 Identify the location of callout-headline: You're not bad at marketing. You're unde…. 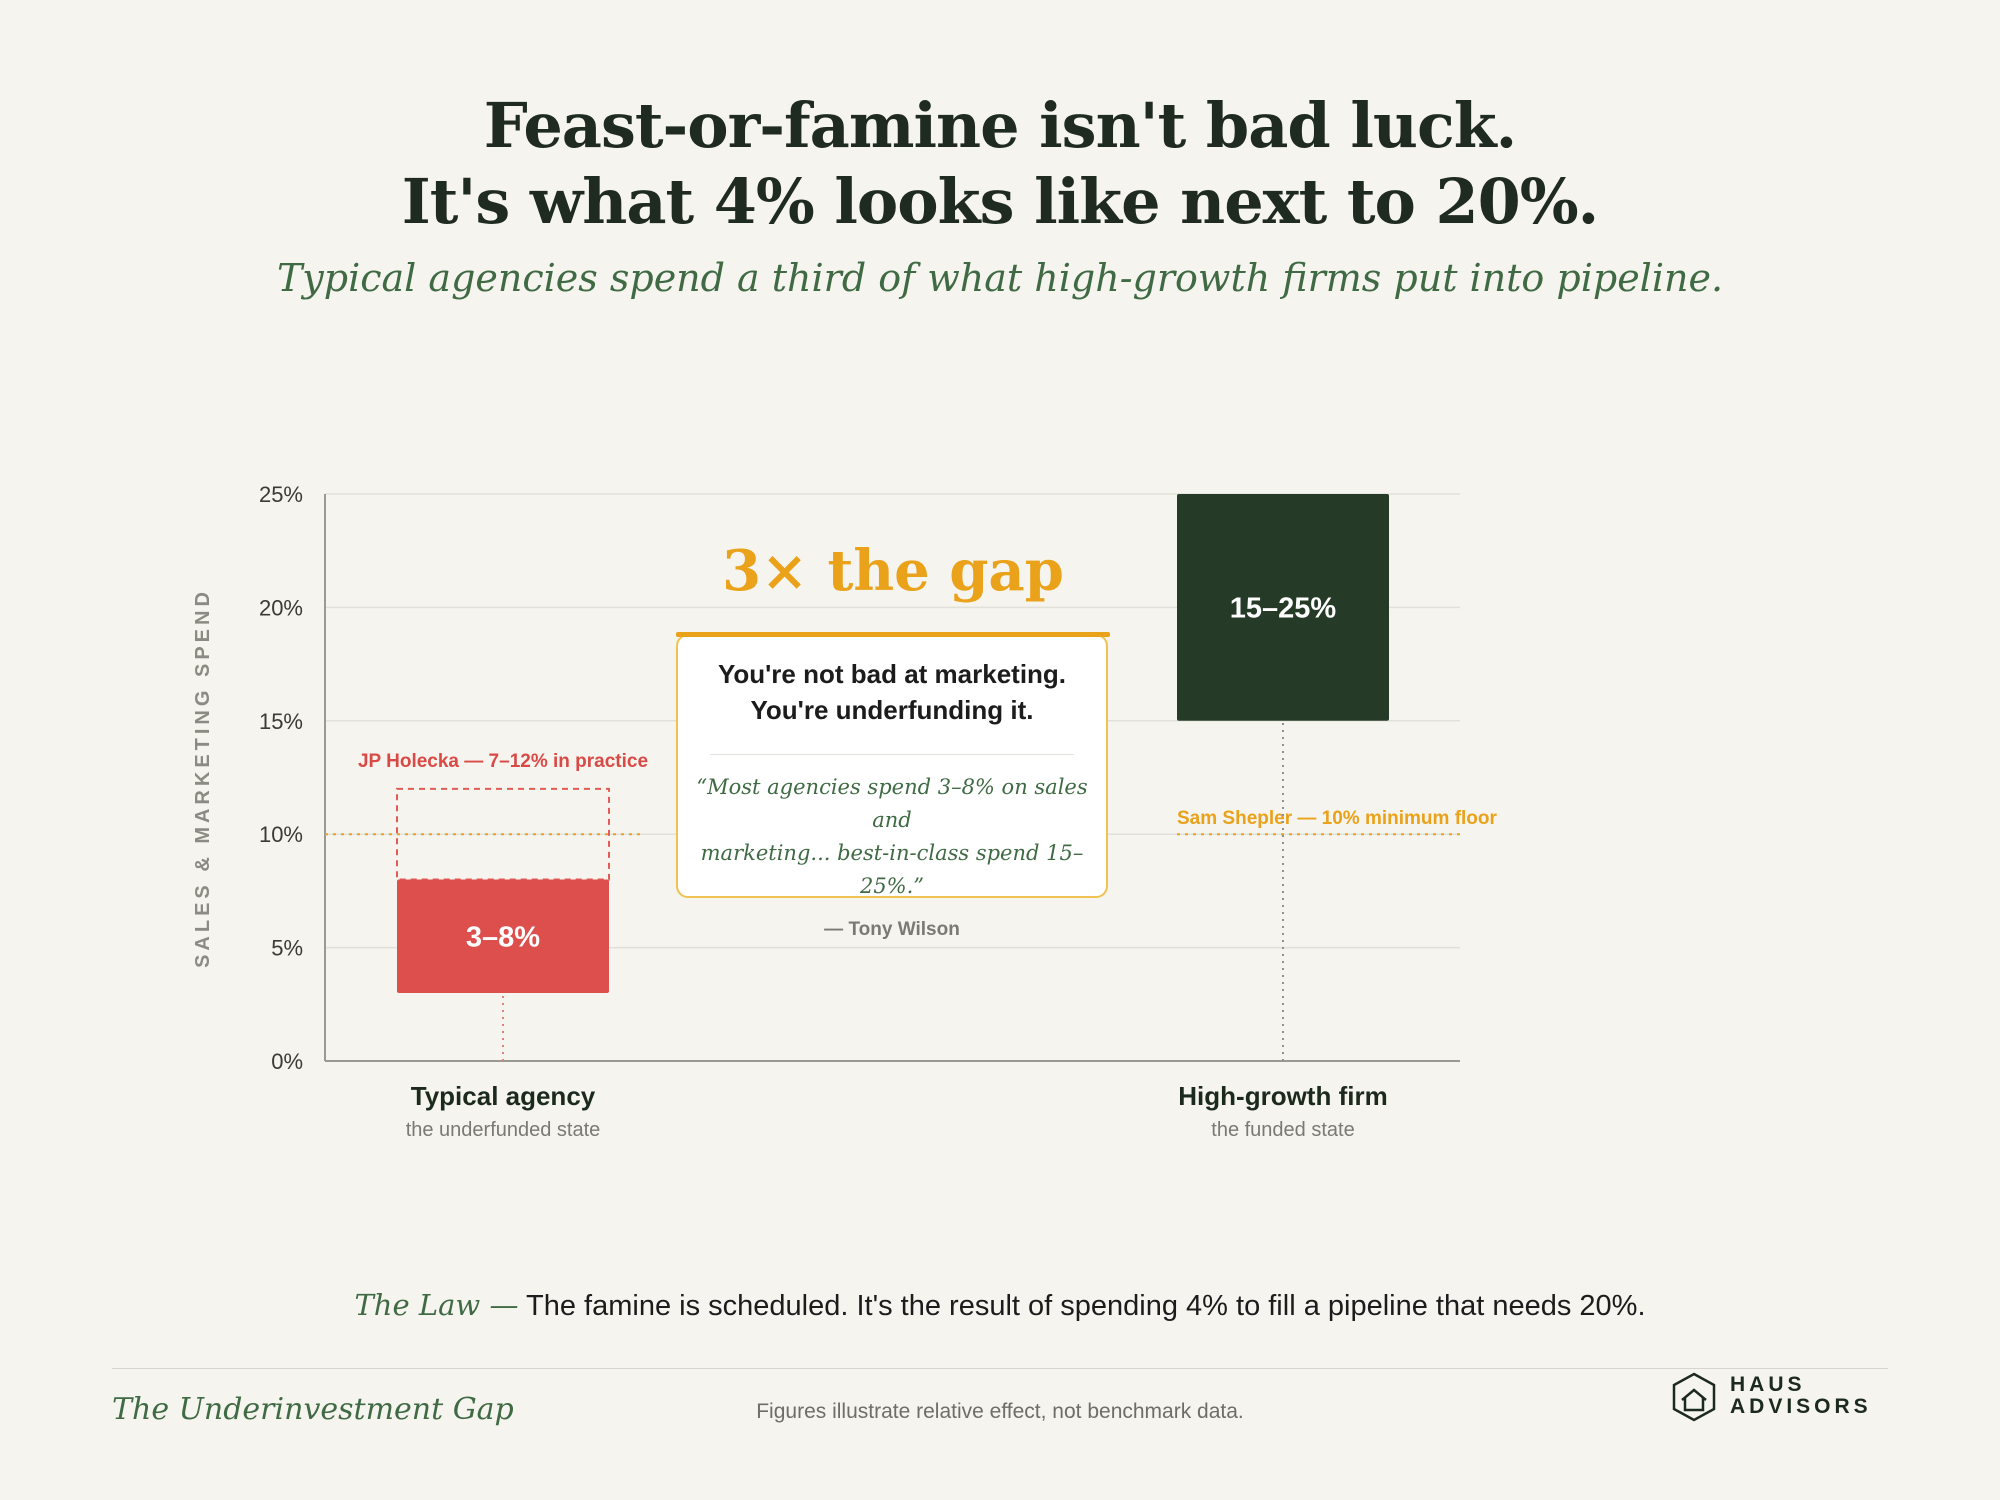
(892, 692).